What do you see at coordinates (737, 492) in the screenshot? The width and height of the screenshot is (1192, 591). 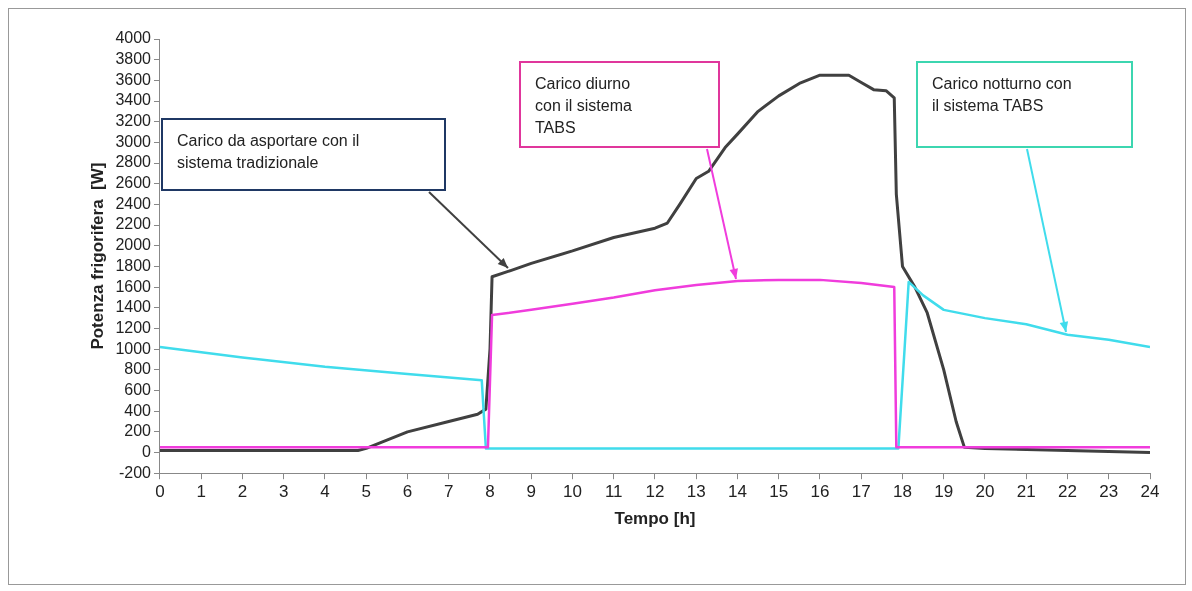 I see `x-tick-label: 14` at bounding box center [737, 492].